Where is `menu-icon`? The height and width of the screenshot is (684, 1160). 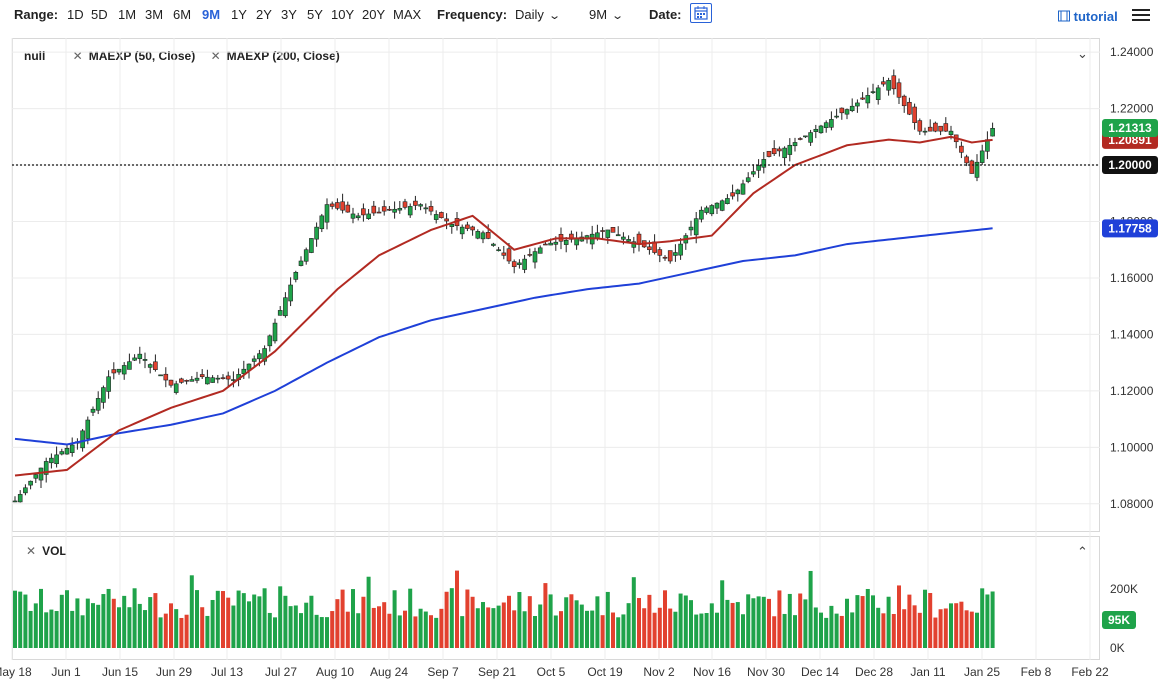 menu-icon is located at coordinates (1141, 16).